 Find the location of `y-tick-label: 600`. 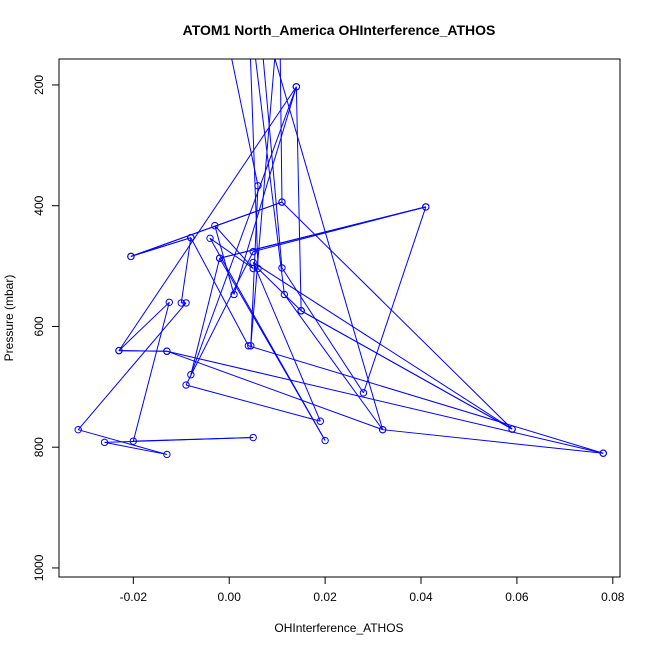

y-tick-label: 600 is located at coordinates (39, 326).